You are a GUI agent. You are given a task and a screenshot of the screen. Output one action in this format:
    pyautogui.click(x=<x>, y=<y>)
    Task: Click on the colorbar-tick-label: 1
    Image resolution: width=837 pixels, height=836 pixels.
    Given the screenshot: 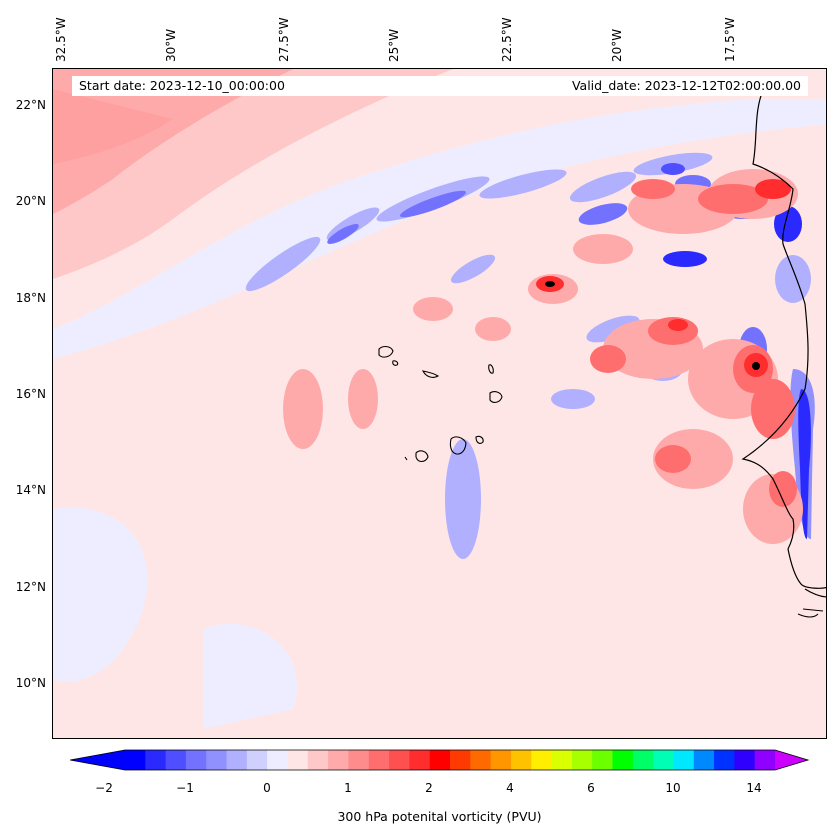 What is the action you would take?
    pyautogui.click(x=348, y=788)
    